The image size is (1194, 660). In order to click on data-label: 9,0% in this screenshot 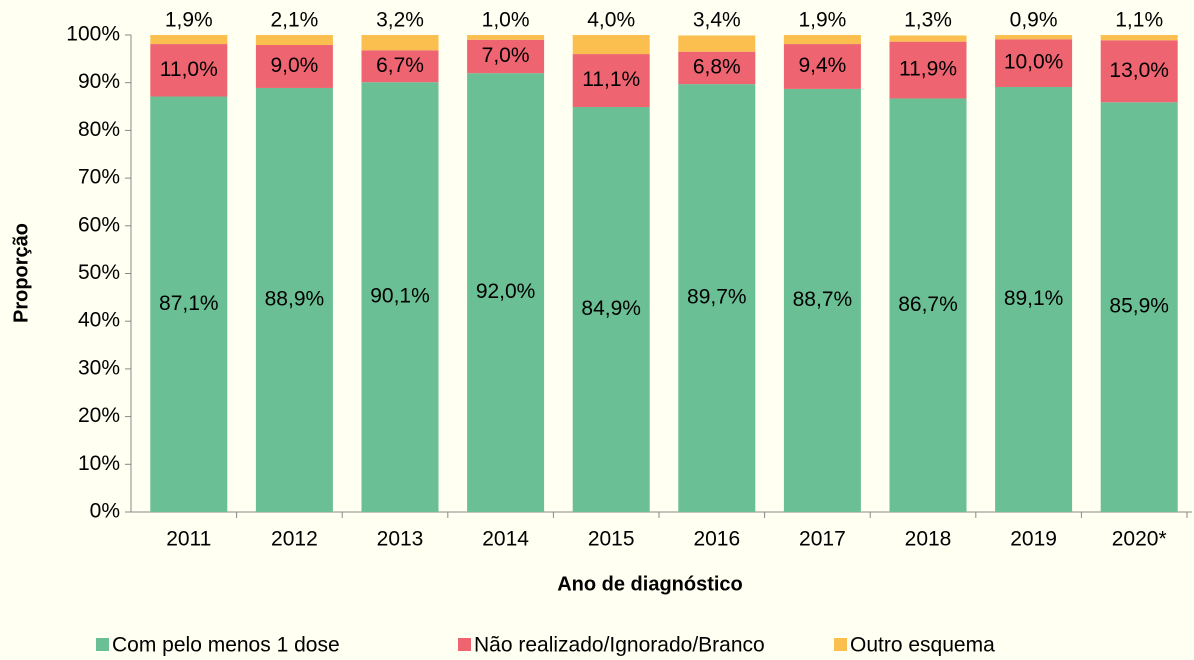, I will do `click(294, 65)`.